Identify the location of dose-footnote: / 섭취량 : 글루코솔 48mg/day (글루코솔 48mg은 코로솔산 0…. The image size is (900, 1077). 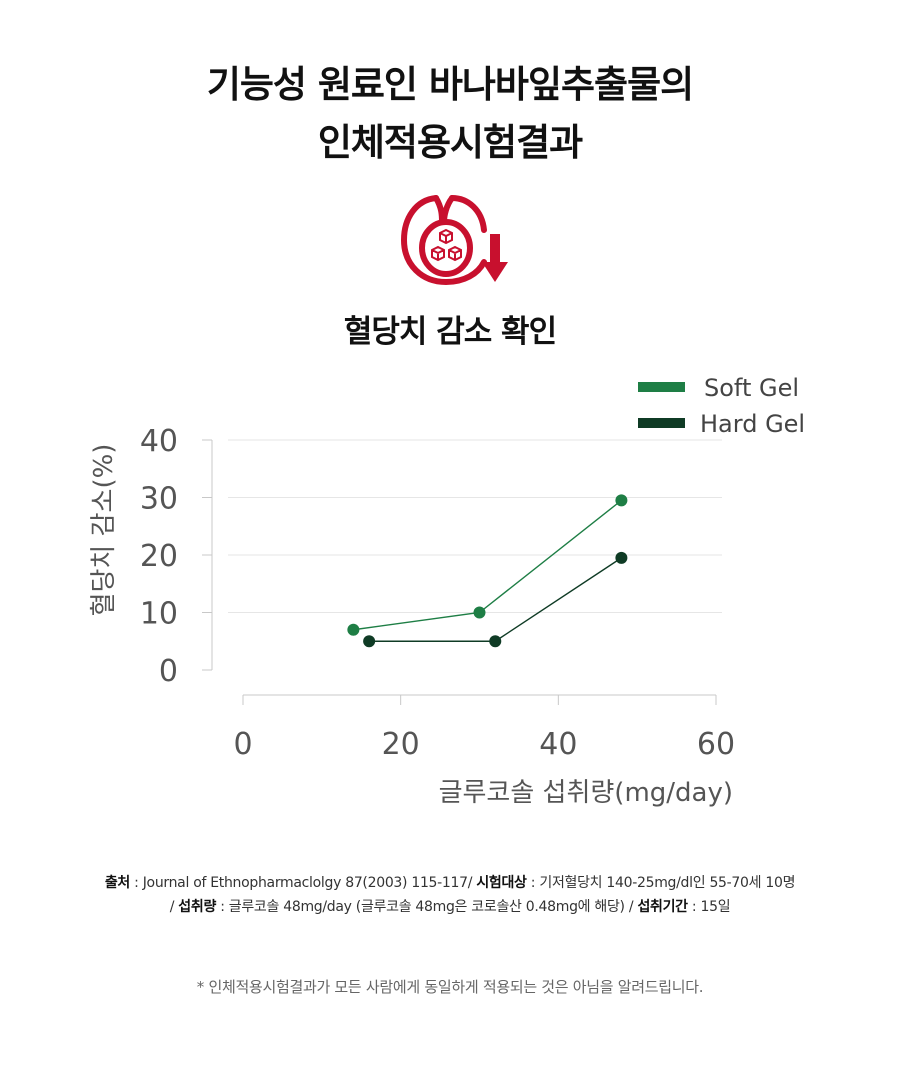
(450, 906).